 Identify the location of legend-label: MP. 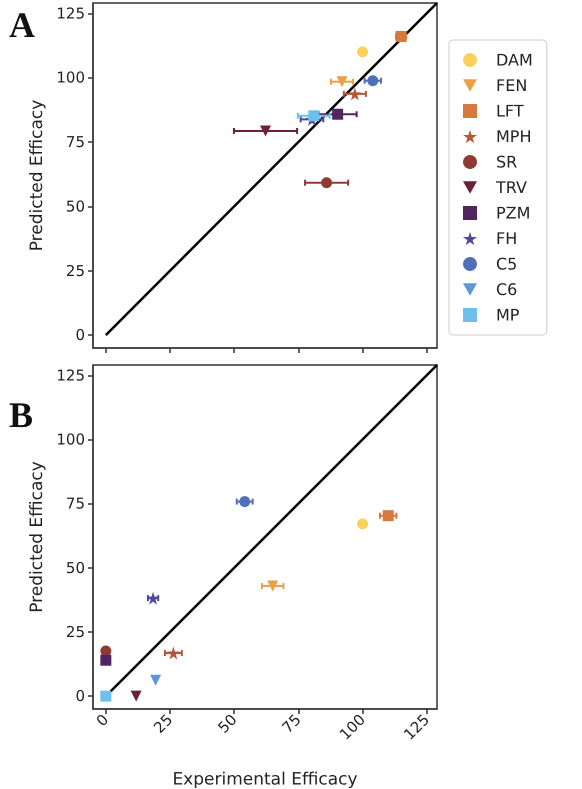
(508, 315).